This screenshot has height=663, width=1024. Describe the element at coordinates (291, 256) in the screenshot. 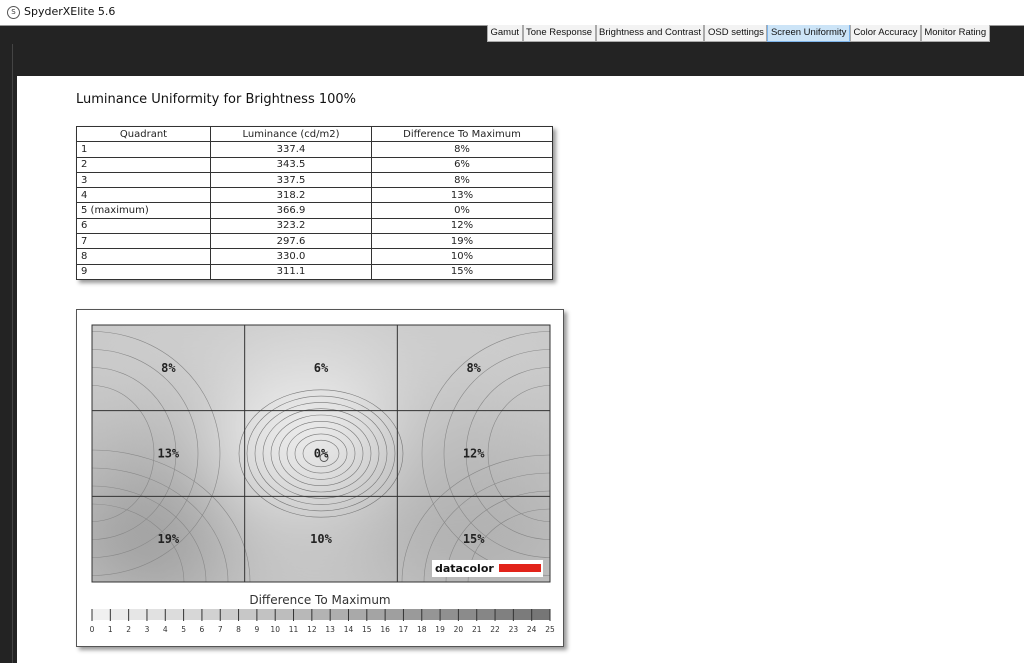

I see `luminance-cell: 330.0` at that location.